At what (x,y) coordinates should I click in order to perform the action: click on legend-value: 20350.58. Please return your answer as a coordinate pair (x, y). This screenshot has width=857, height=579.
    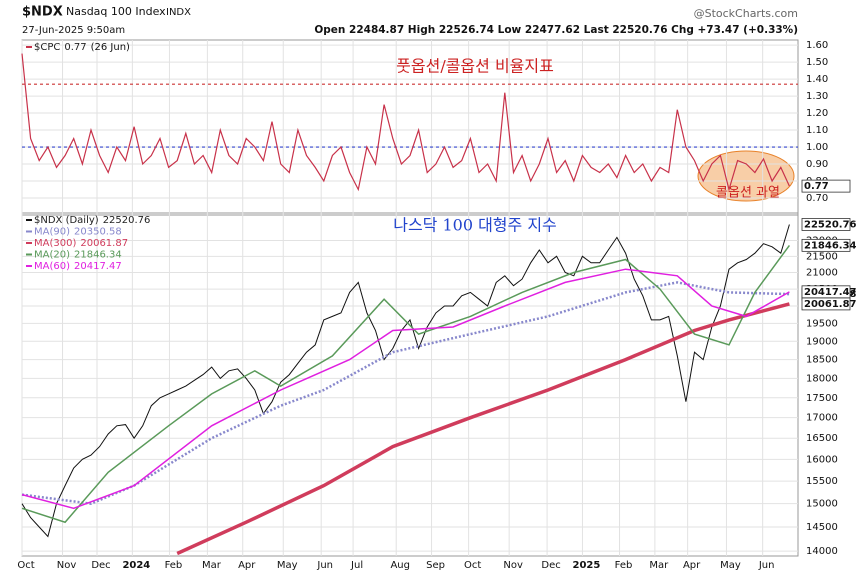
    Looking at the image, I should click on (98, 232).